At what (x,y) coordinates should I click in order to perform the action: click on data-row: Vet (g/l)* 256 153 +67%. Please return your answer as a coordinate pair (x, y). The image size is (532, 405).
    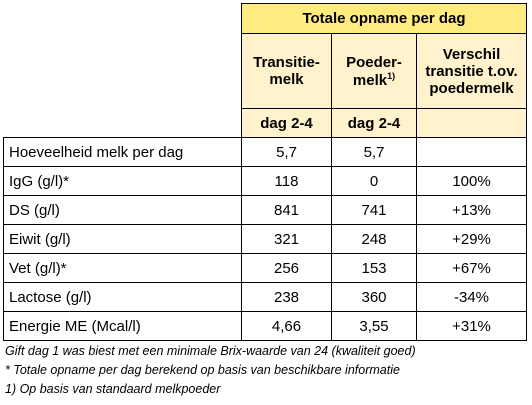
    Looking at the image, I should click on (265, 268).